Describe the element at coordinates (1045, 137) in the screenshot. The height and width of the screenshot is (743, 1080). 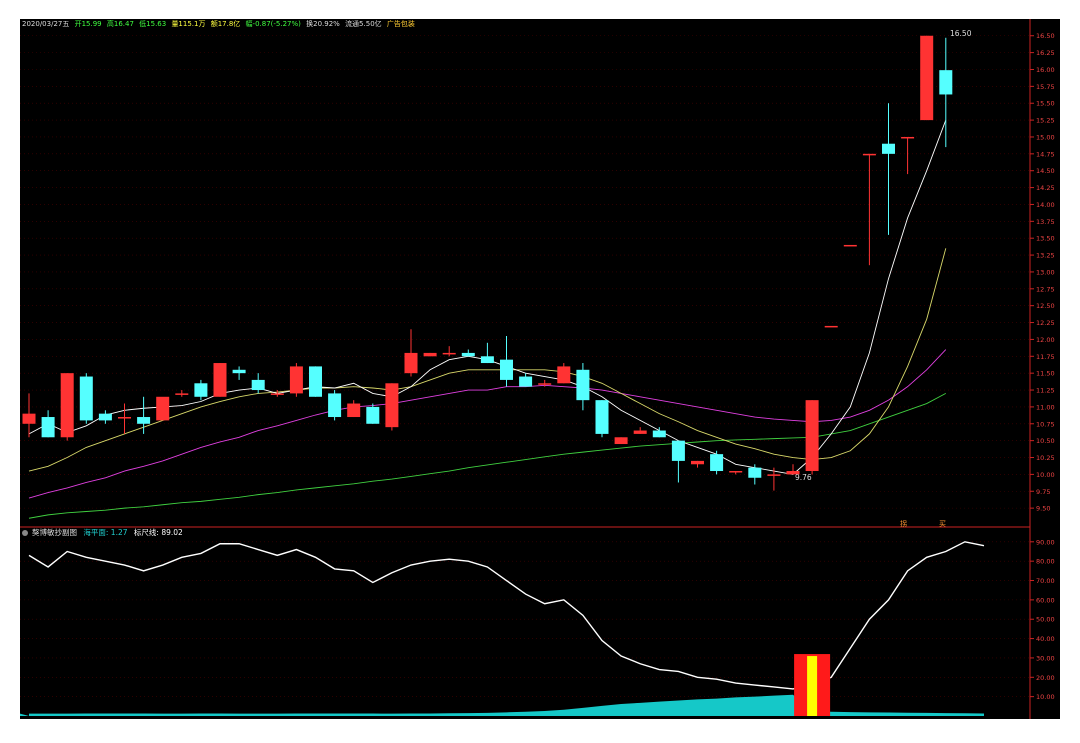
I see `price-tick-label: 15.00` at that location.